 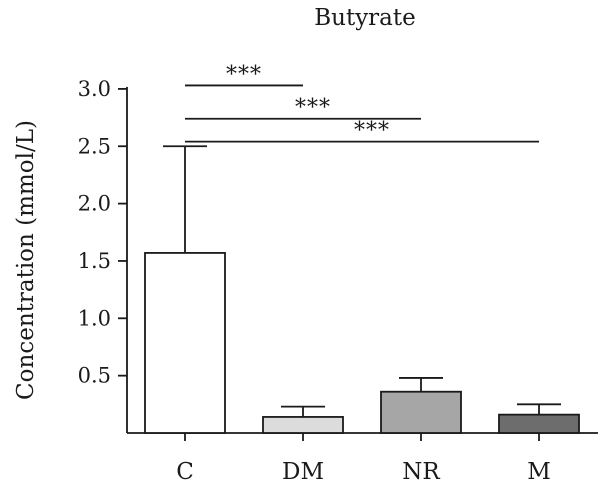 I want to click on bar-nr, so click(x=421, y=412).